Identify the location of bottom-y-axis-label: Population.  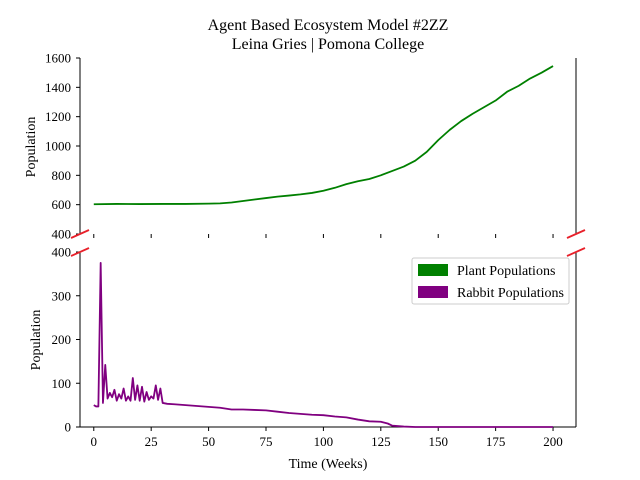
(36, 340).